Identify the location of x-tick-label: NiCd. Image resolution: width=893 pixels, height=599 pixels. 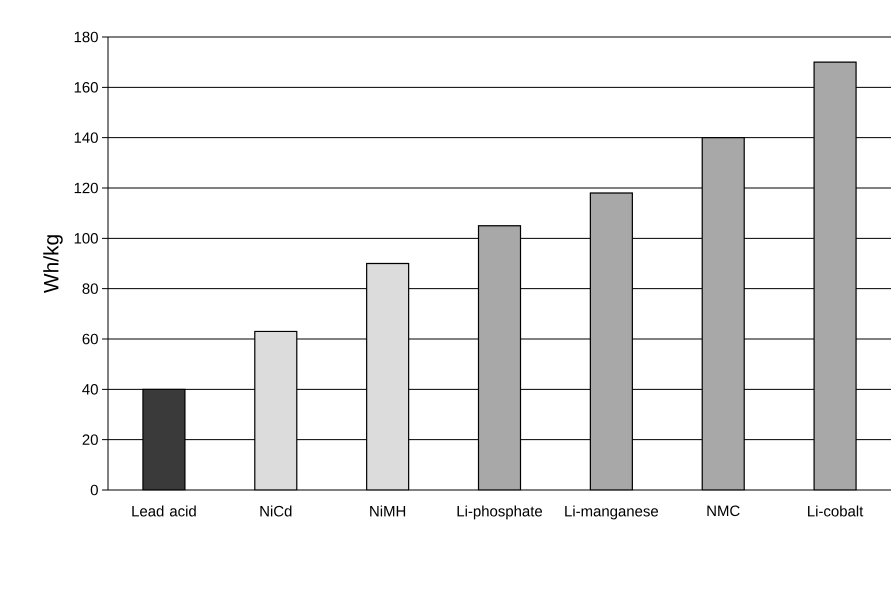
(276, 511).